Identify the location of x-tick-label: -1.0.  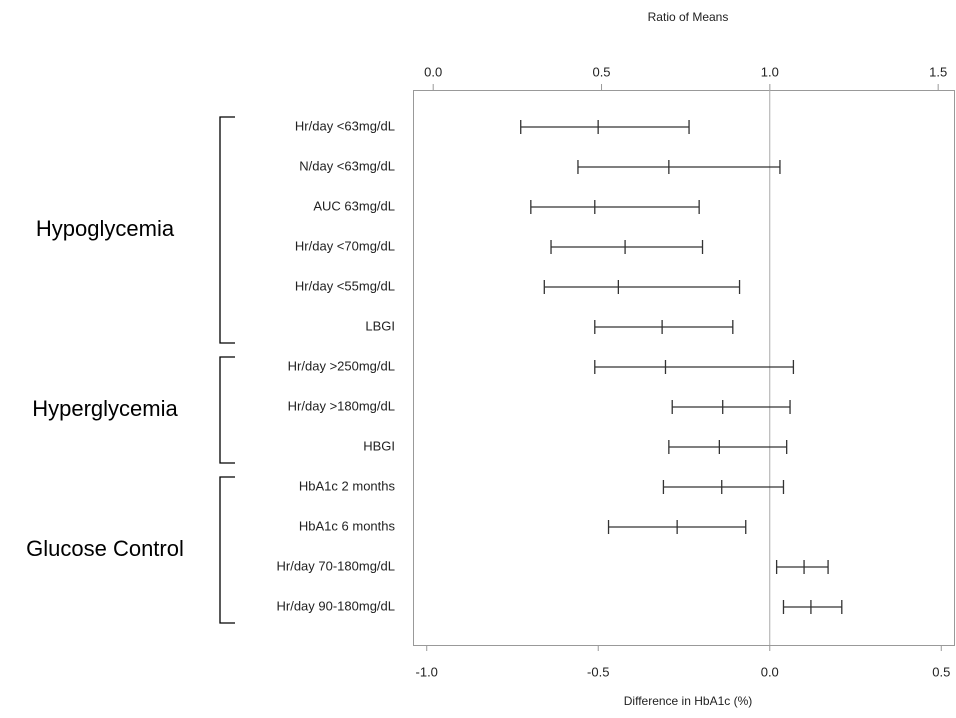
(427, 671).